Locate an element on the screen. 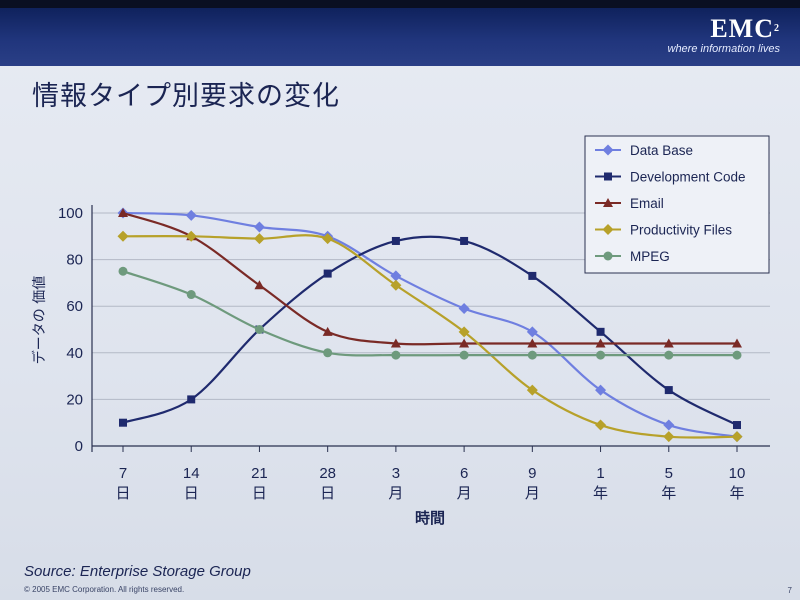 The height and width of the screenshot is (600, 800). y-tick-label: 80 is located at coordinates (74, 260).